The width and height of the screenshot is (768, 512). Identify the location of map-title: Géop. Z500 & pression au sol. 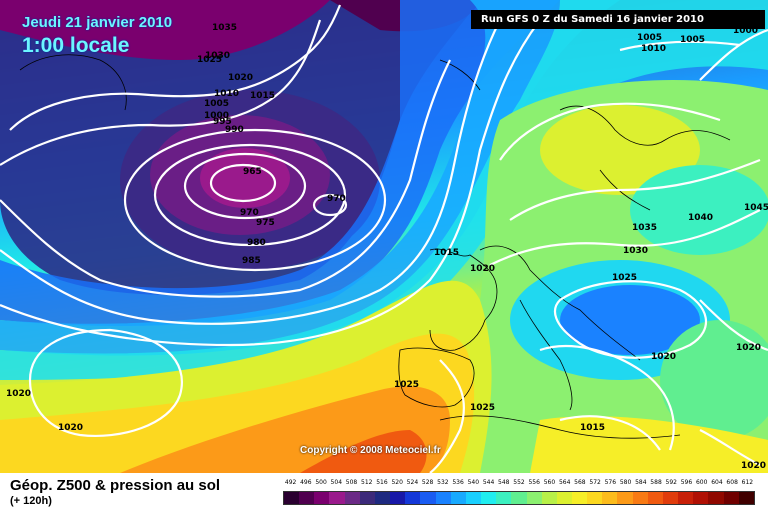
(115, 485).